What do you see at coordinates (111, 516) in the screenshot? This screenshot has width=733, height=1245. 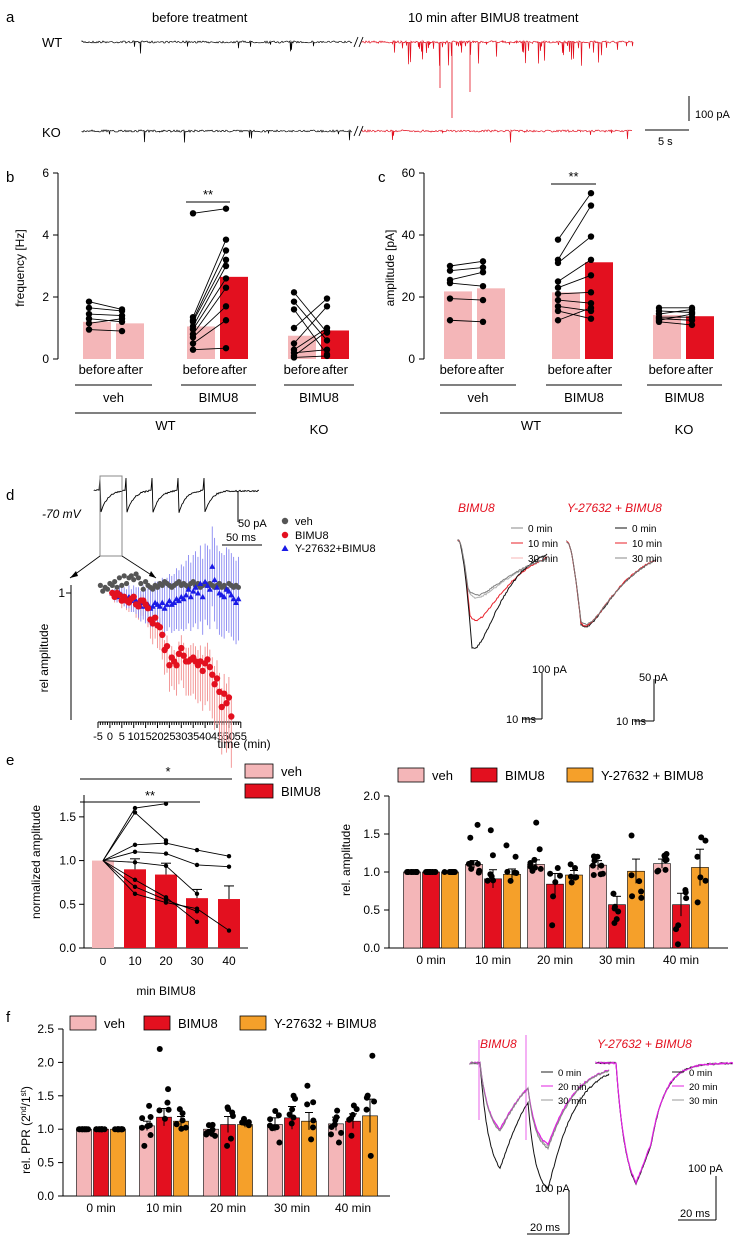 I see `zoom-box` at bounding box center [111, 516].